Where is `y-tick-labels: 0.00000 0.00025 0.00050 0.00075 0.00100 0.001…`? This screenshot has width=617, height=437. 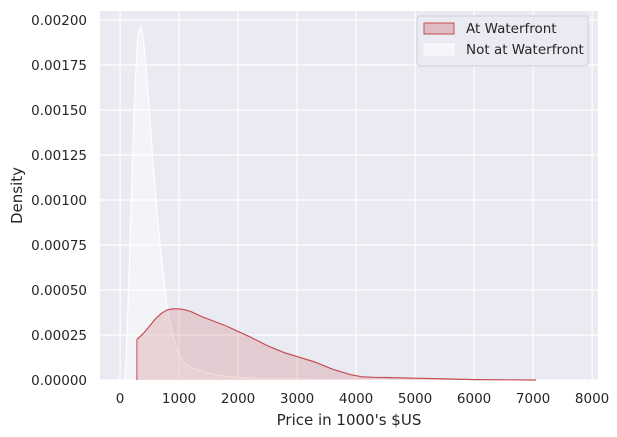
y-tick-labels: 0.00000 0.00025 0.00050 0.00075 0.00100 0.001… is located at coordinates (59, 201).